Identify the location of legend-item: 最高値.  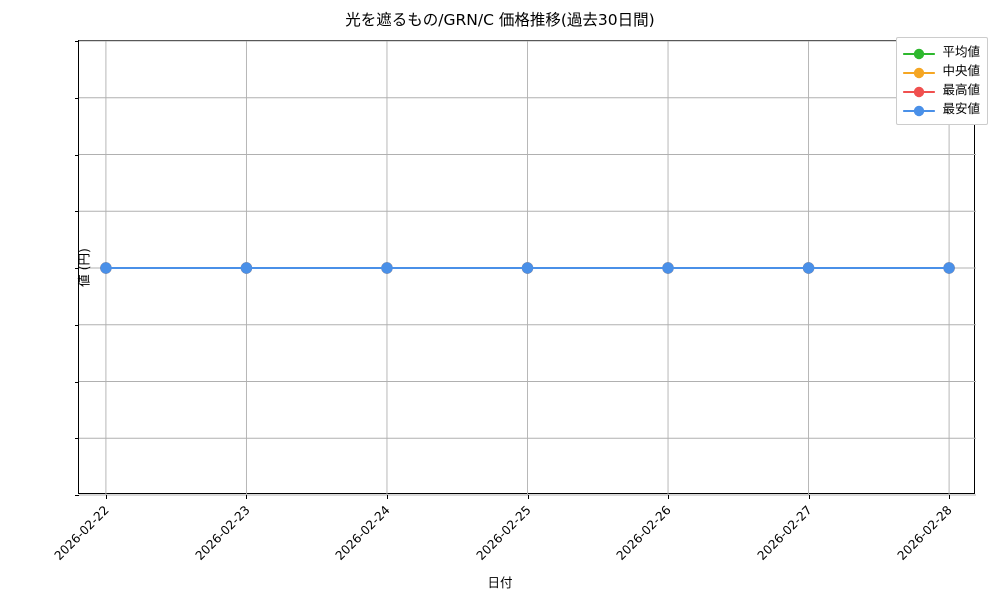
(941, 90).